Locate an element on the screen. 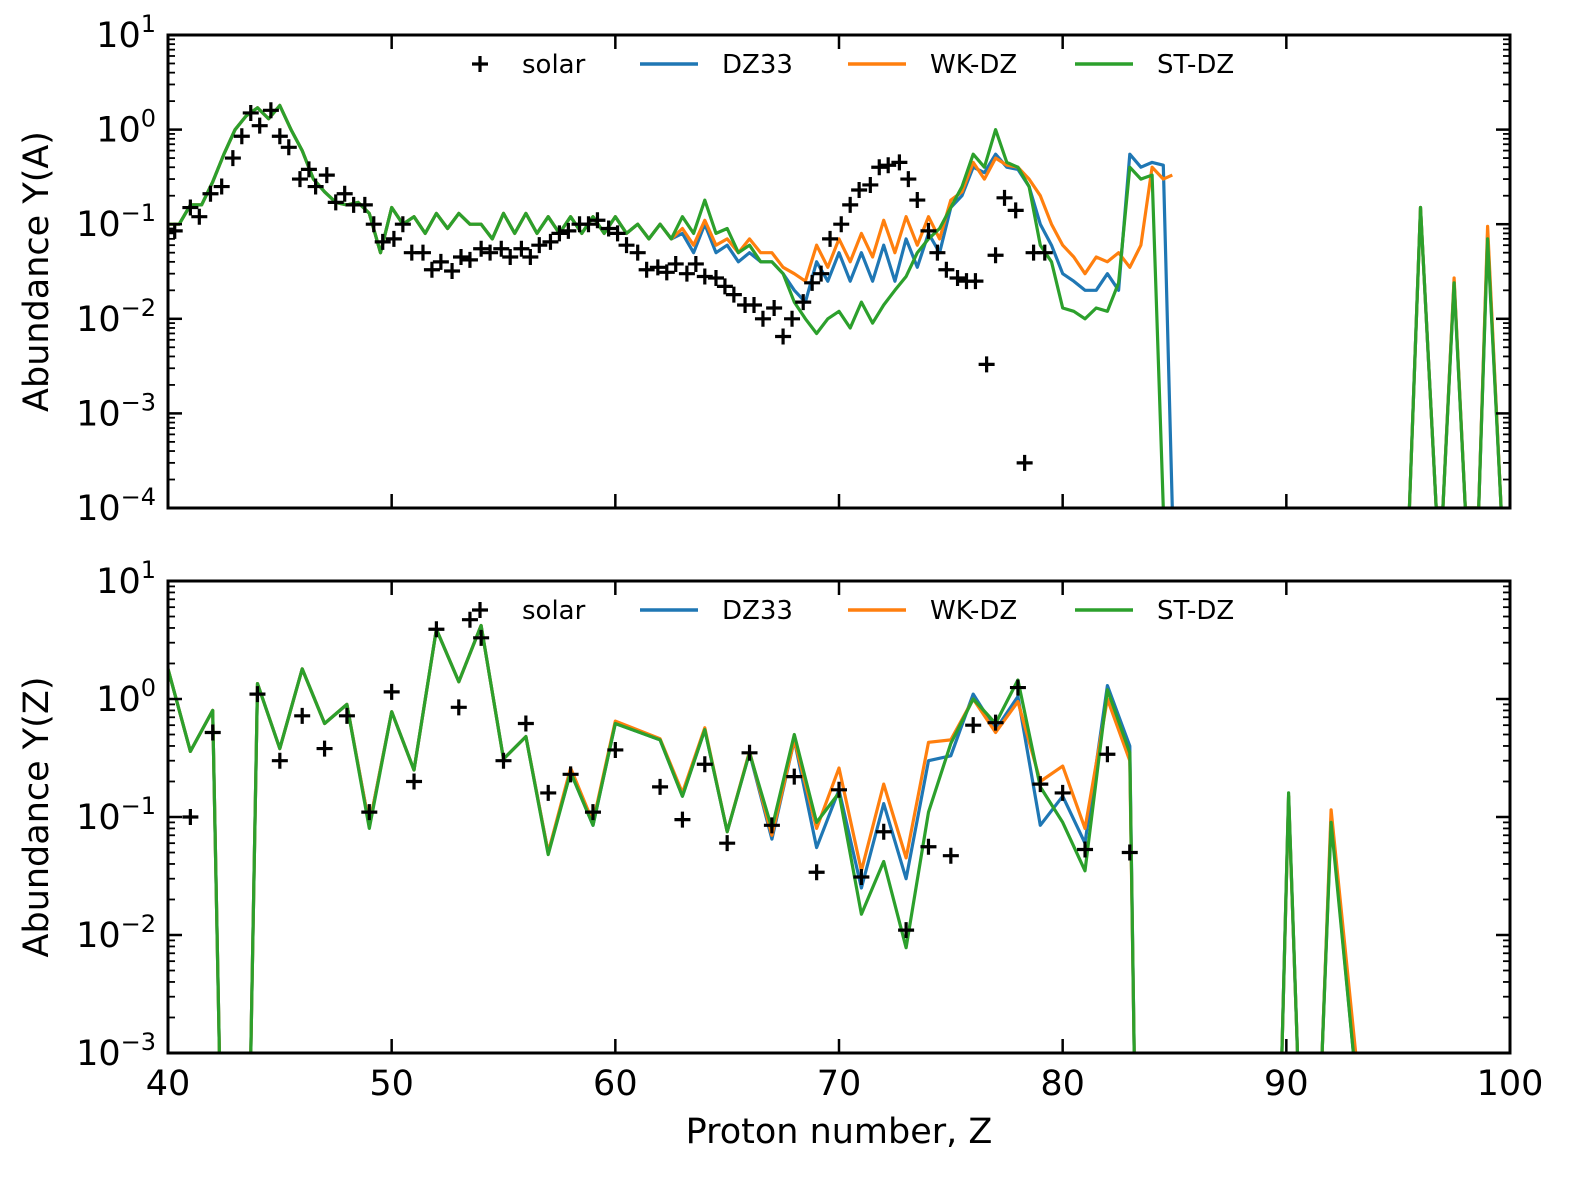 The width and height of the screenshot is (1578, 1177). legend-marker-solar is located at coordinates (480, 64).